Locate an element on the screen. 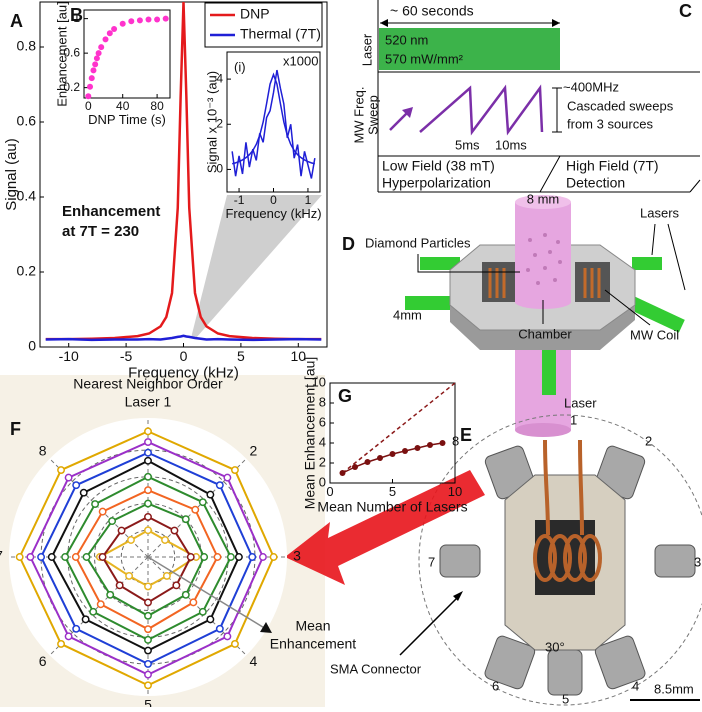  legend-label: Thermal (7T) is located at coordinates (280, 34).